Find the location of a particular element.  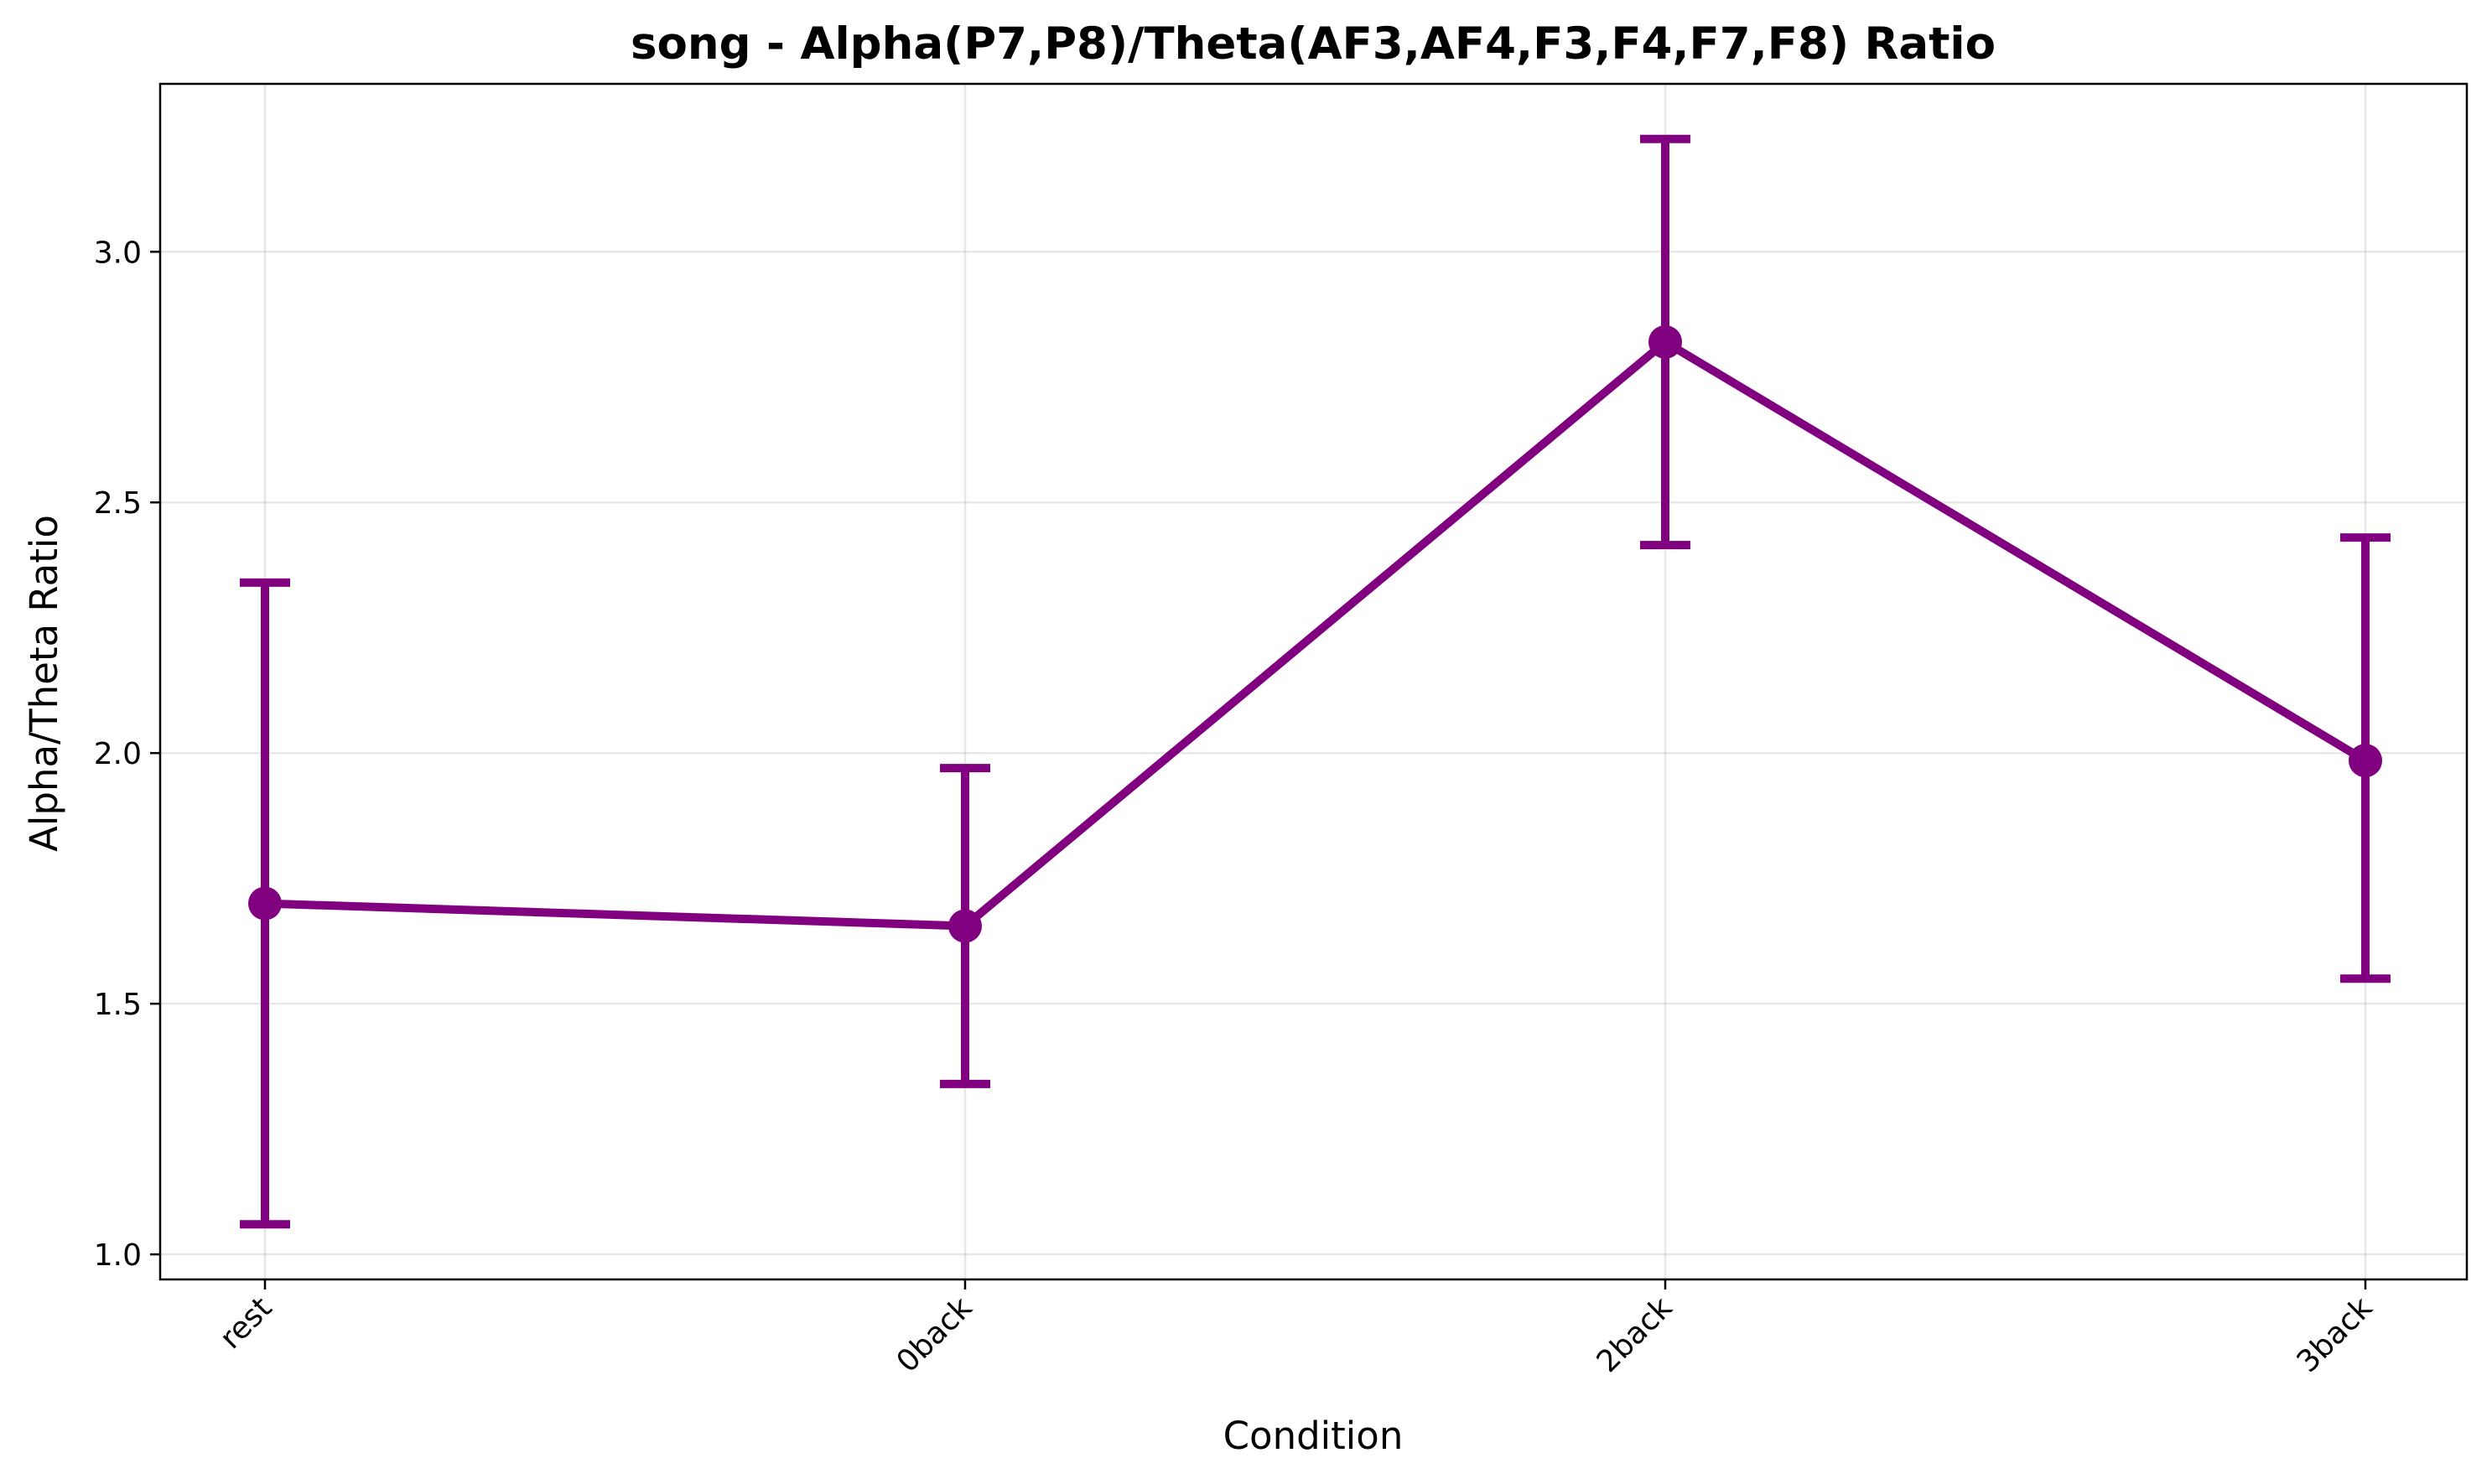

y-axis-ticks: 1.0 1.5 2.0 2.5 3.0 is located at coordinates (127, 754).